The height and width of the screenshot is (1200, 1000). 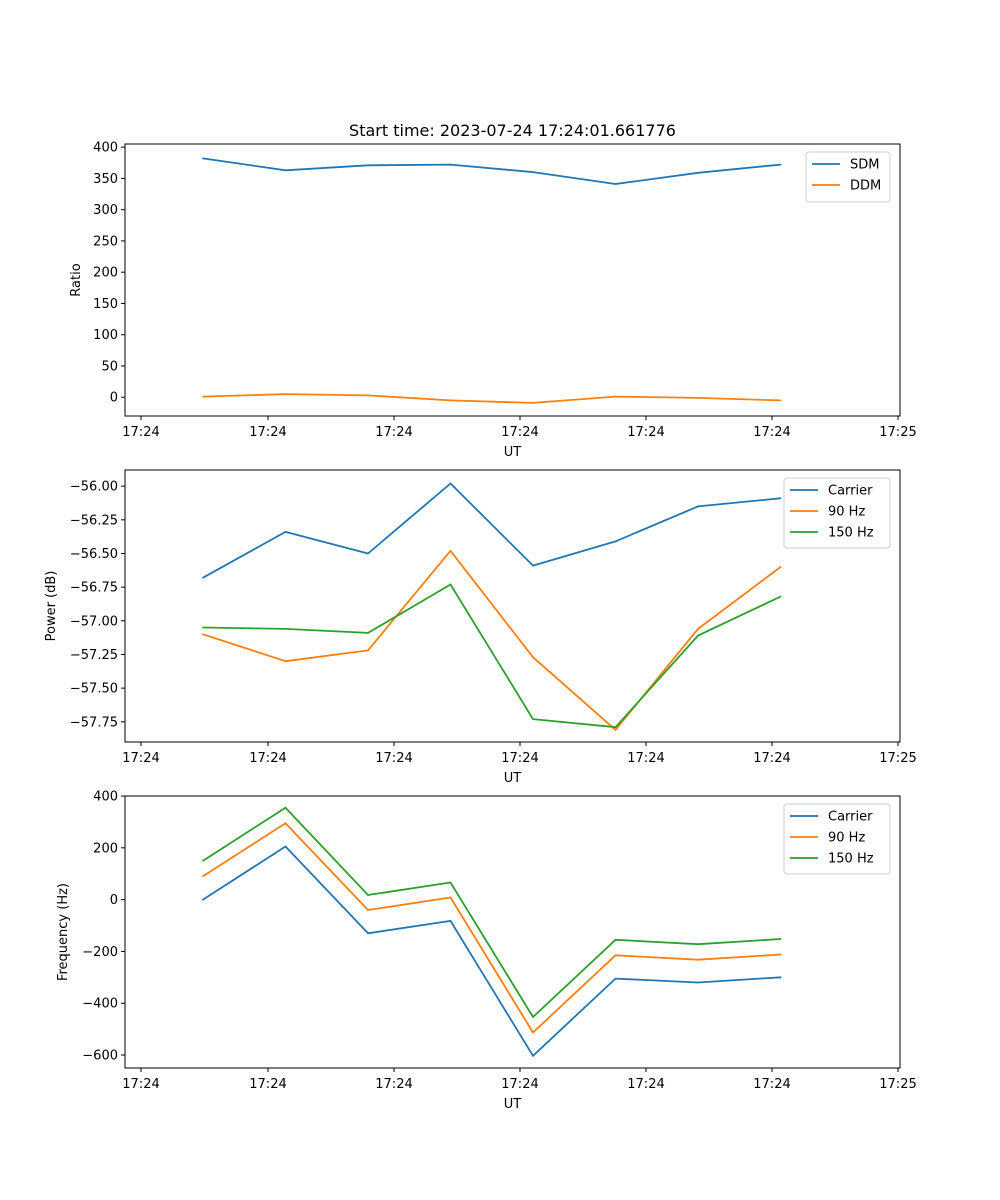 What do you see at coordinates (100, 952) in the screenshot?
I see `y-tick-label: −200` at bounding box center [100, 952].